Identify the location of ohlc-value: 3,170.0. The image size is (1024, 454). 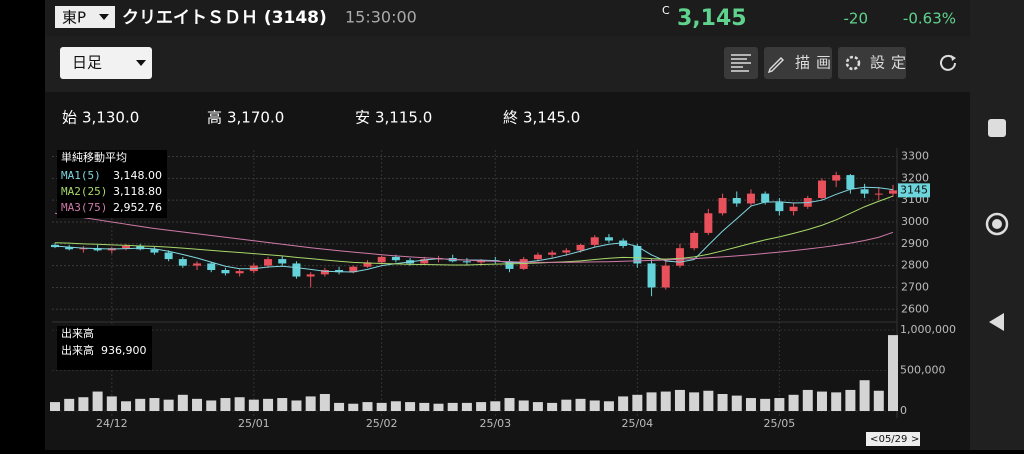
(255, 118).